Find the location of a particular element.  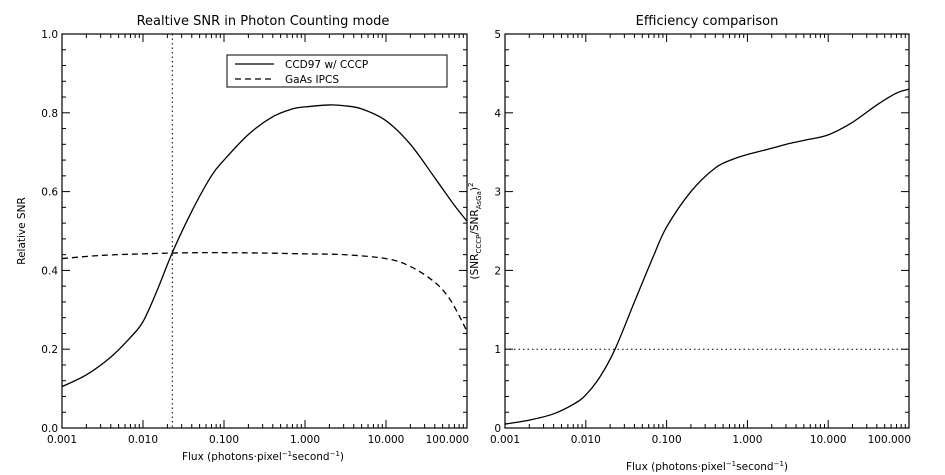

efficiency-plot-title: Efficiency comparison is located at coordinates (707, 21).